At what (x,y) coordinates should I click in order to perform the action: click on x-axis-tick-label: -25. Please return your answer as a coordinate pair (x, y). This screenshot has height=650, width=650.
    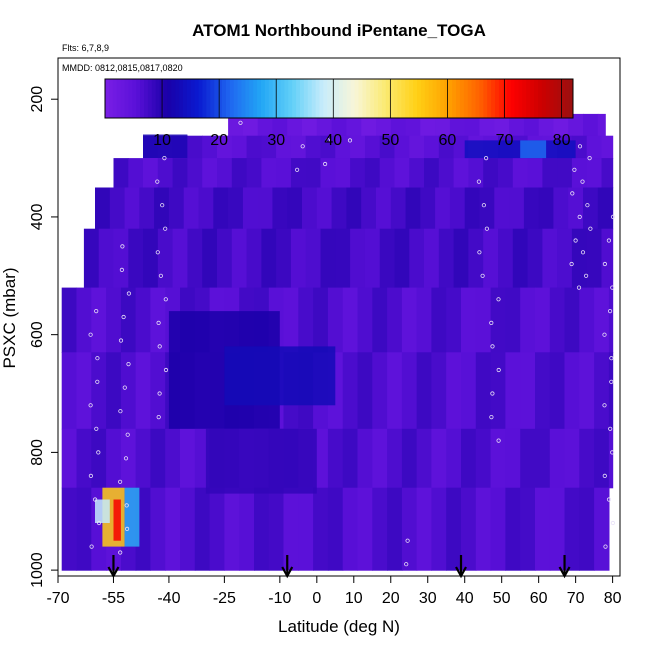
    Looking at the image, I should click on (224, 598).